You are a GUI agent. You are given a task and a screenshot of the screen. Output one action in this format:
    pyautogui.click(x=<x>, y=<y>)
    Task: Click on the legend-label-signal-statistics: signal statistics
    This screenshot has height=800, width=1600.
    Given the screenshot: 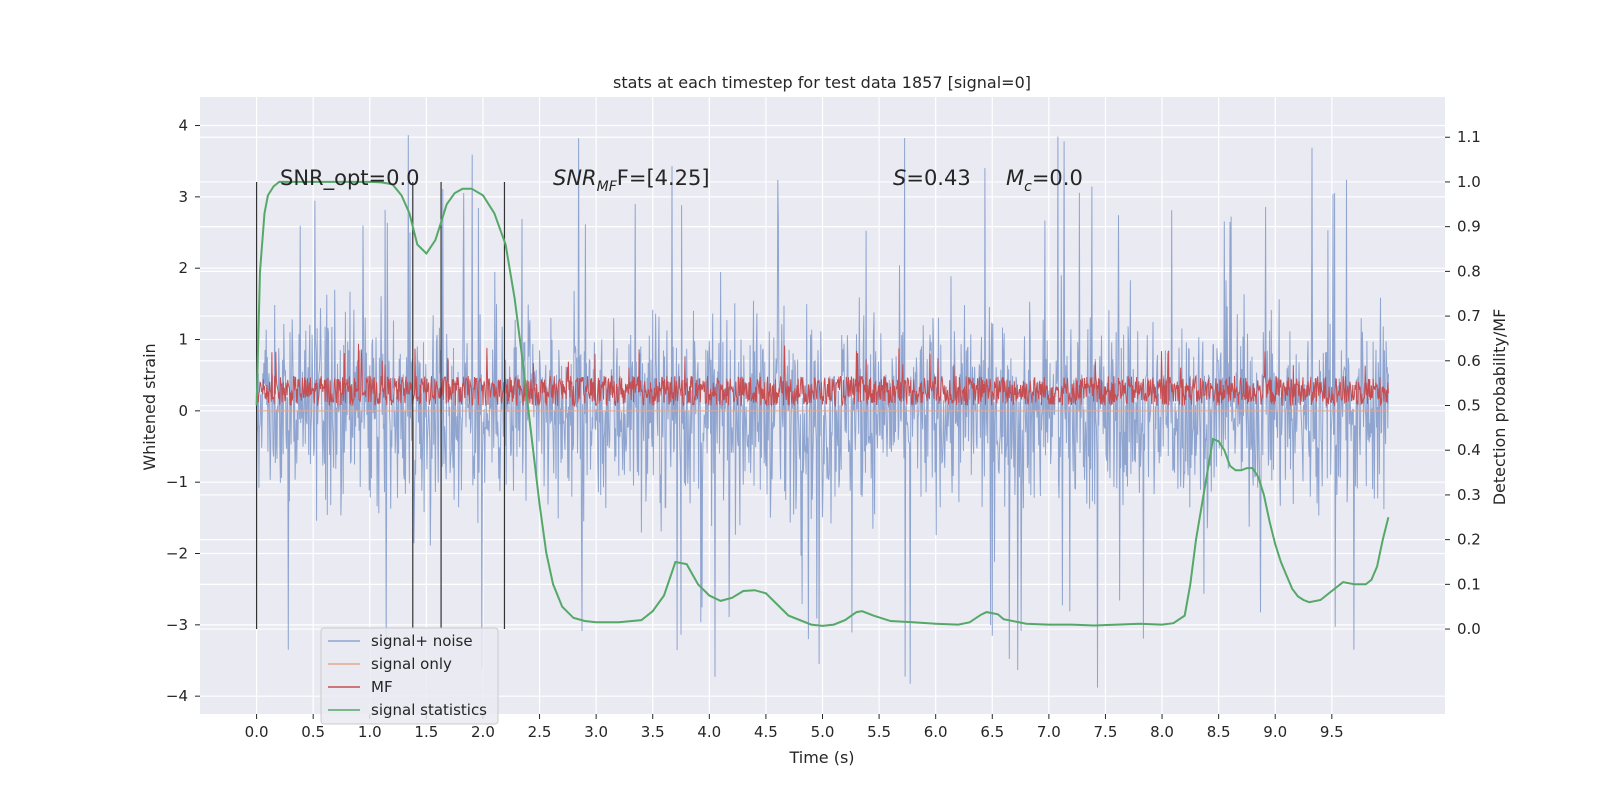 What is the action you would take?
    pyautogui.click(x=429, y=710)
    